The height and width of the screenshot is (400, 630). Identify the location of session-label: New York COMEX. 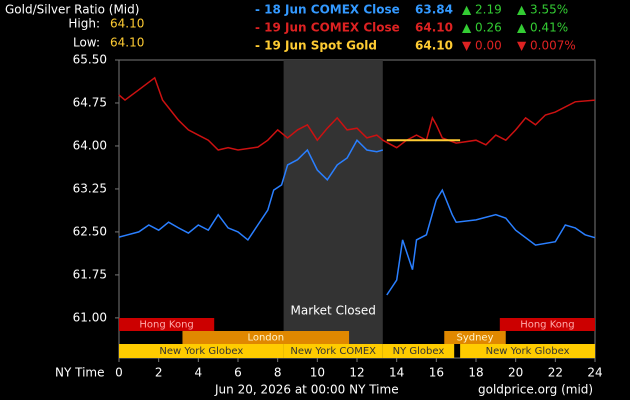
(333, 351).